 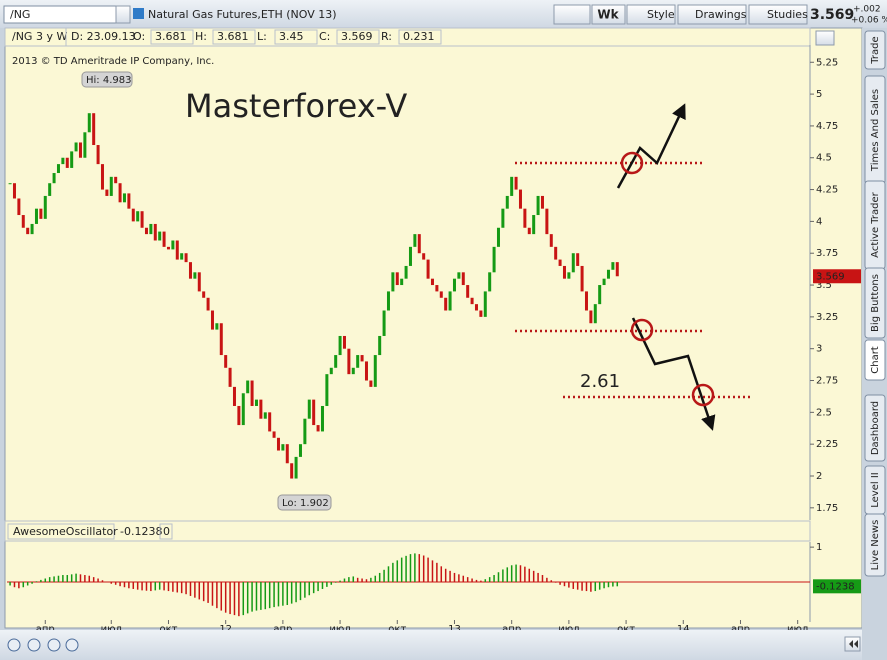 I want to click on study-name-box, so click(x=61, y=531).